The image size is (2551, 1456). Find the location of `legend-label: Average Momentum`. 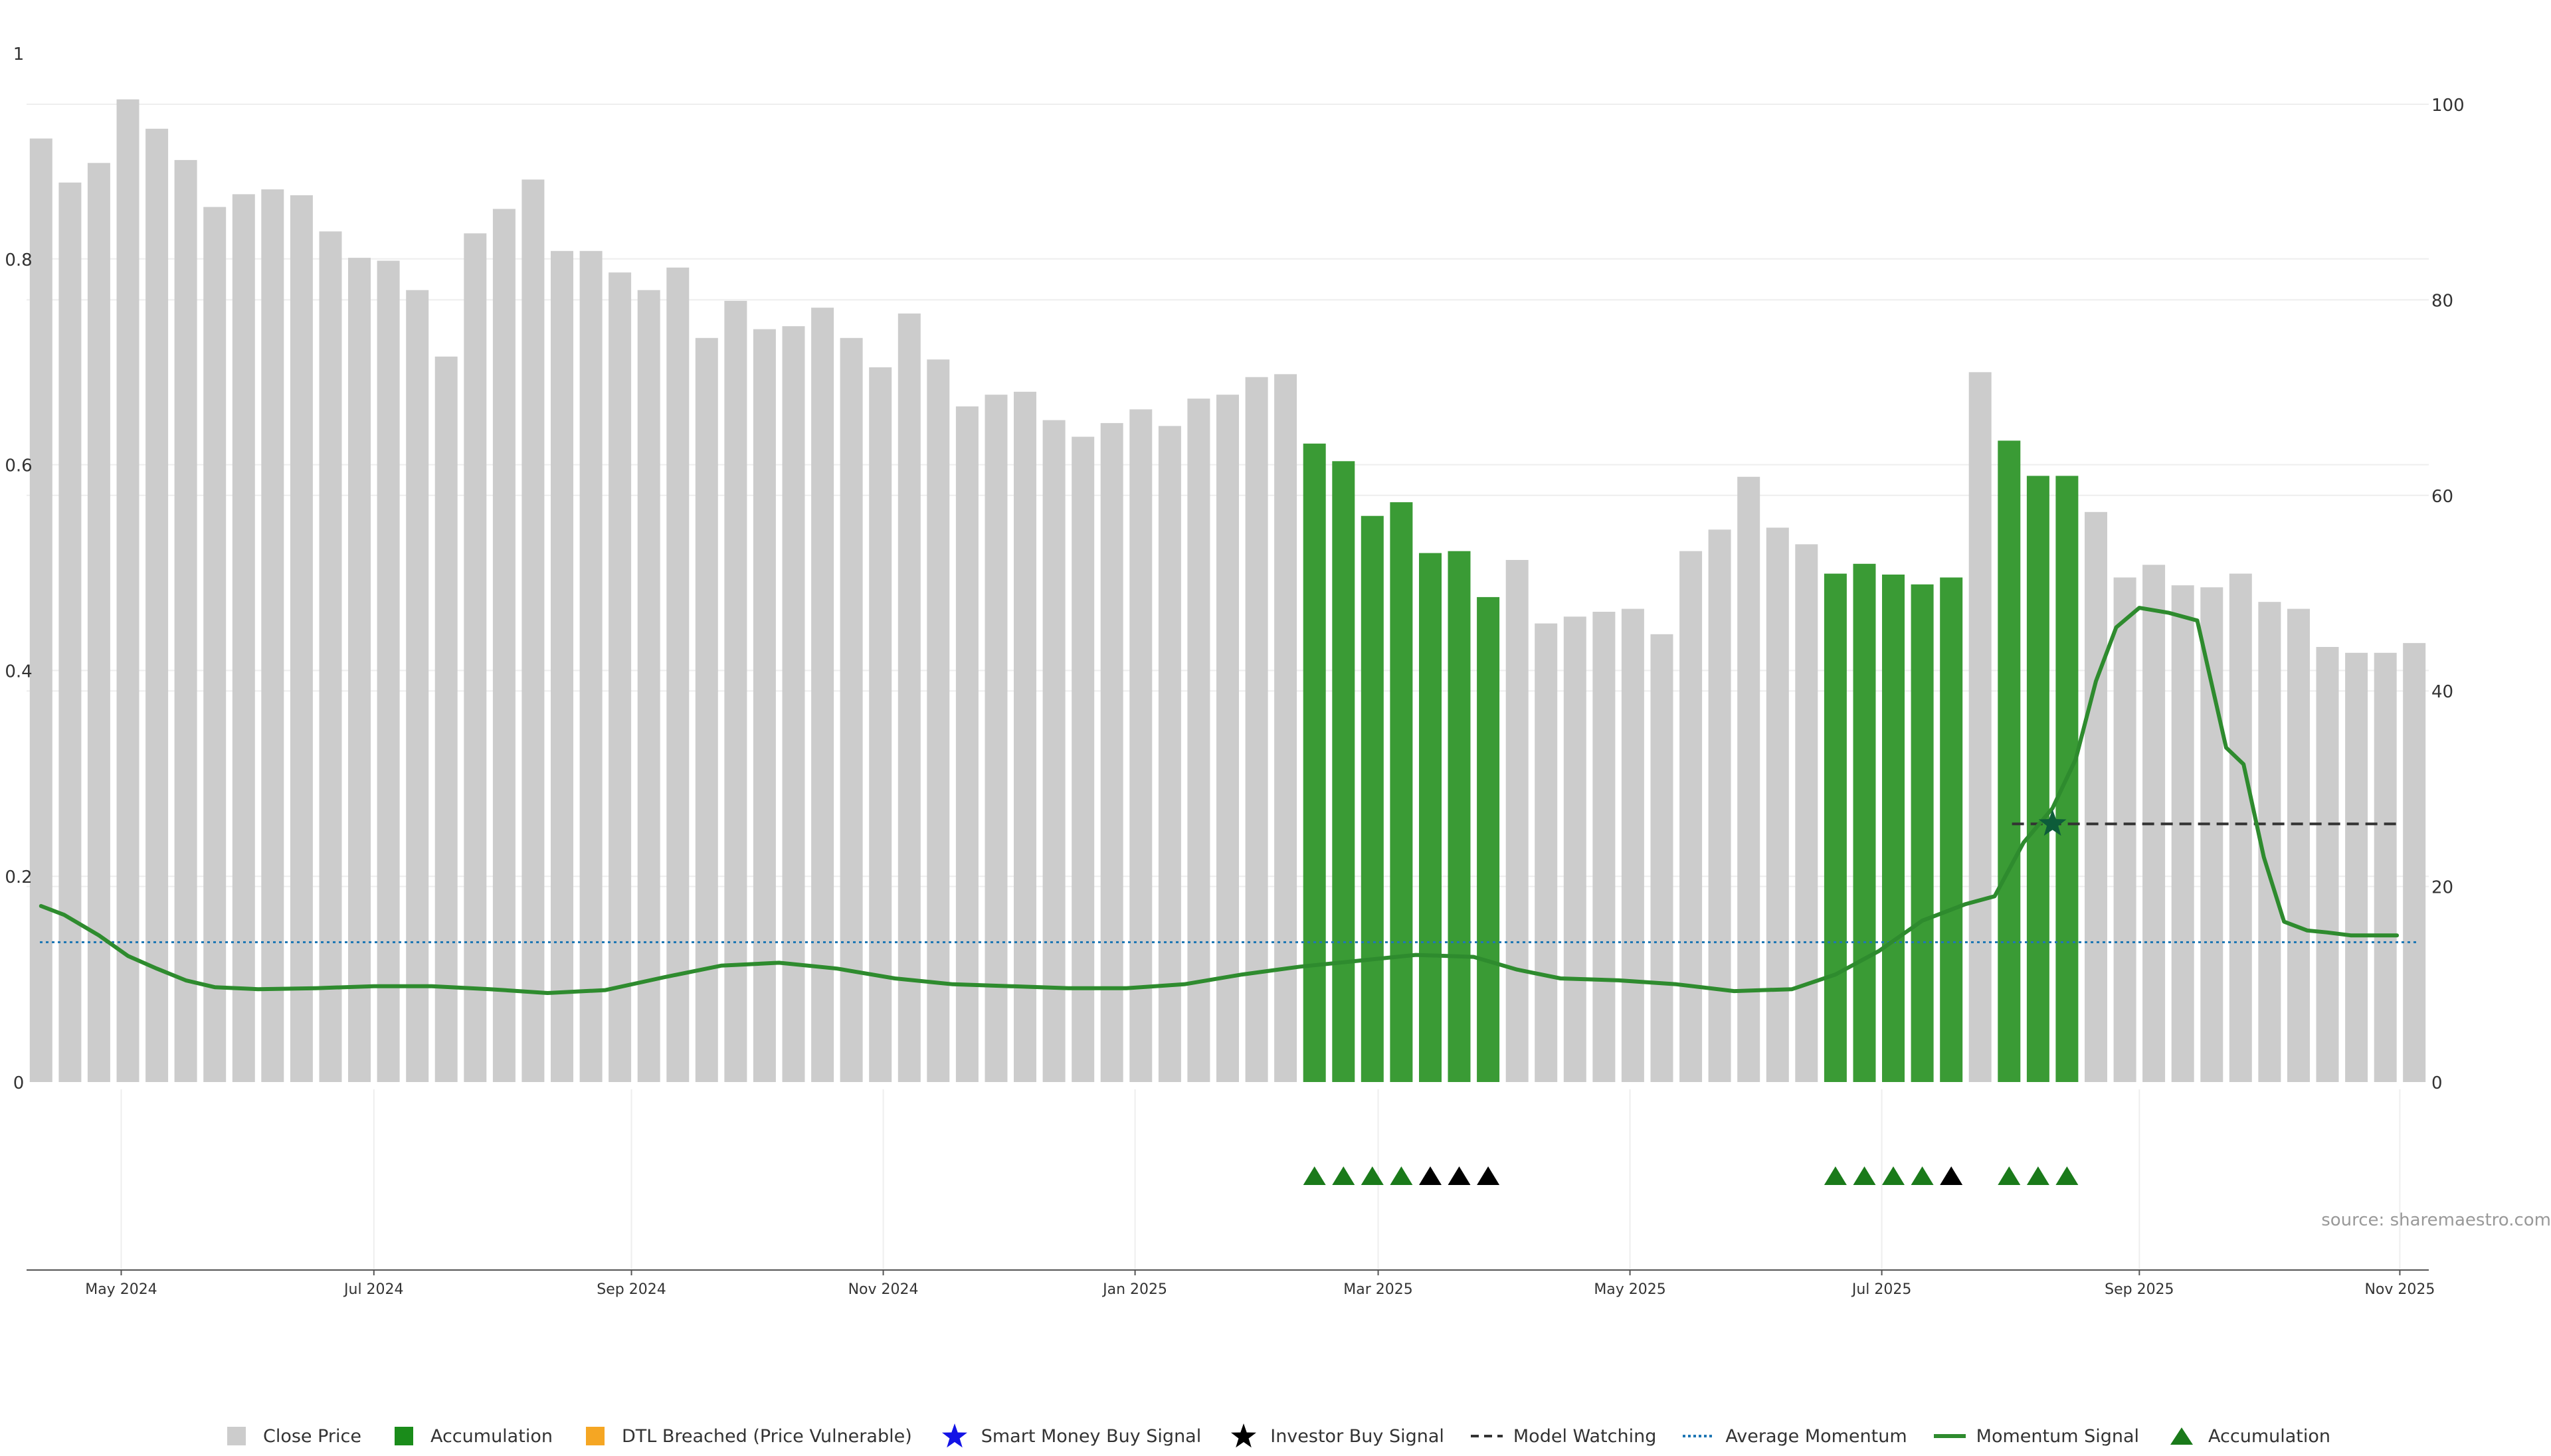

legend-label: Average Momentum is located at coordinates (1816, 1436).